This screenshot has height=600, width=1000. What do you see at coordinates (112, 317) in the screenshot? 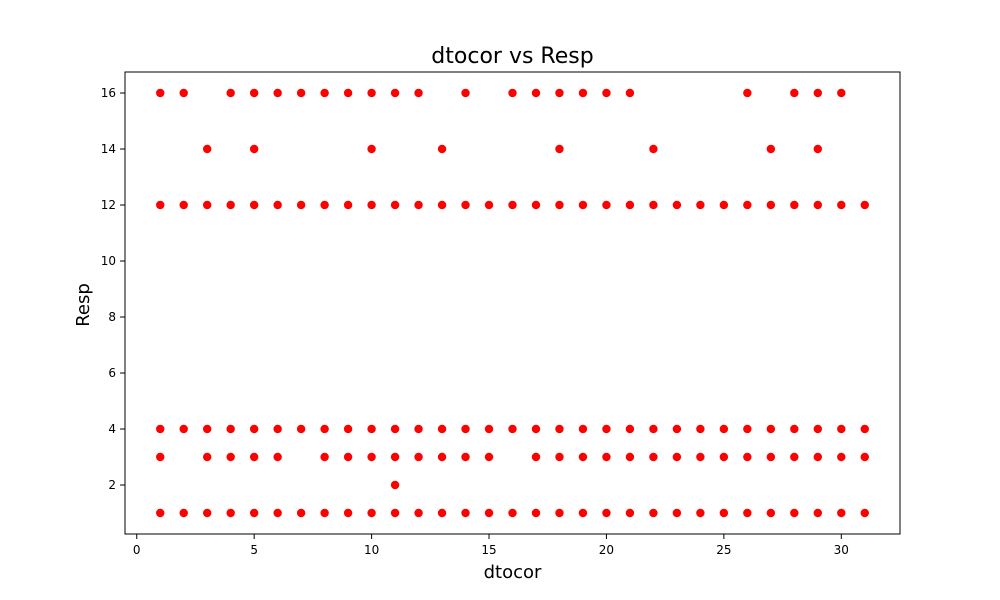
I see `y-tick-label: 8` at bounding box center [112, 317].